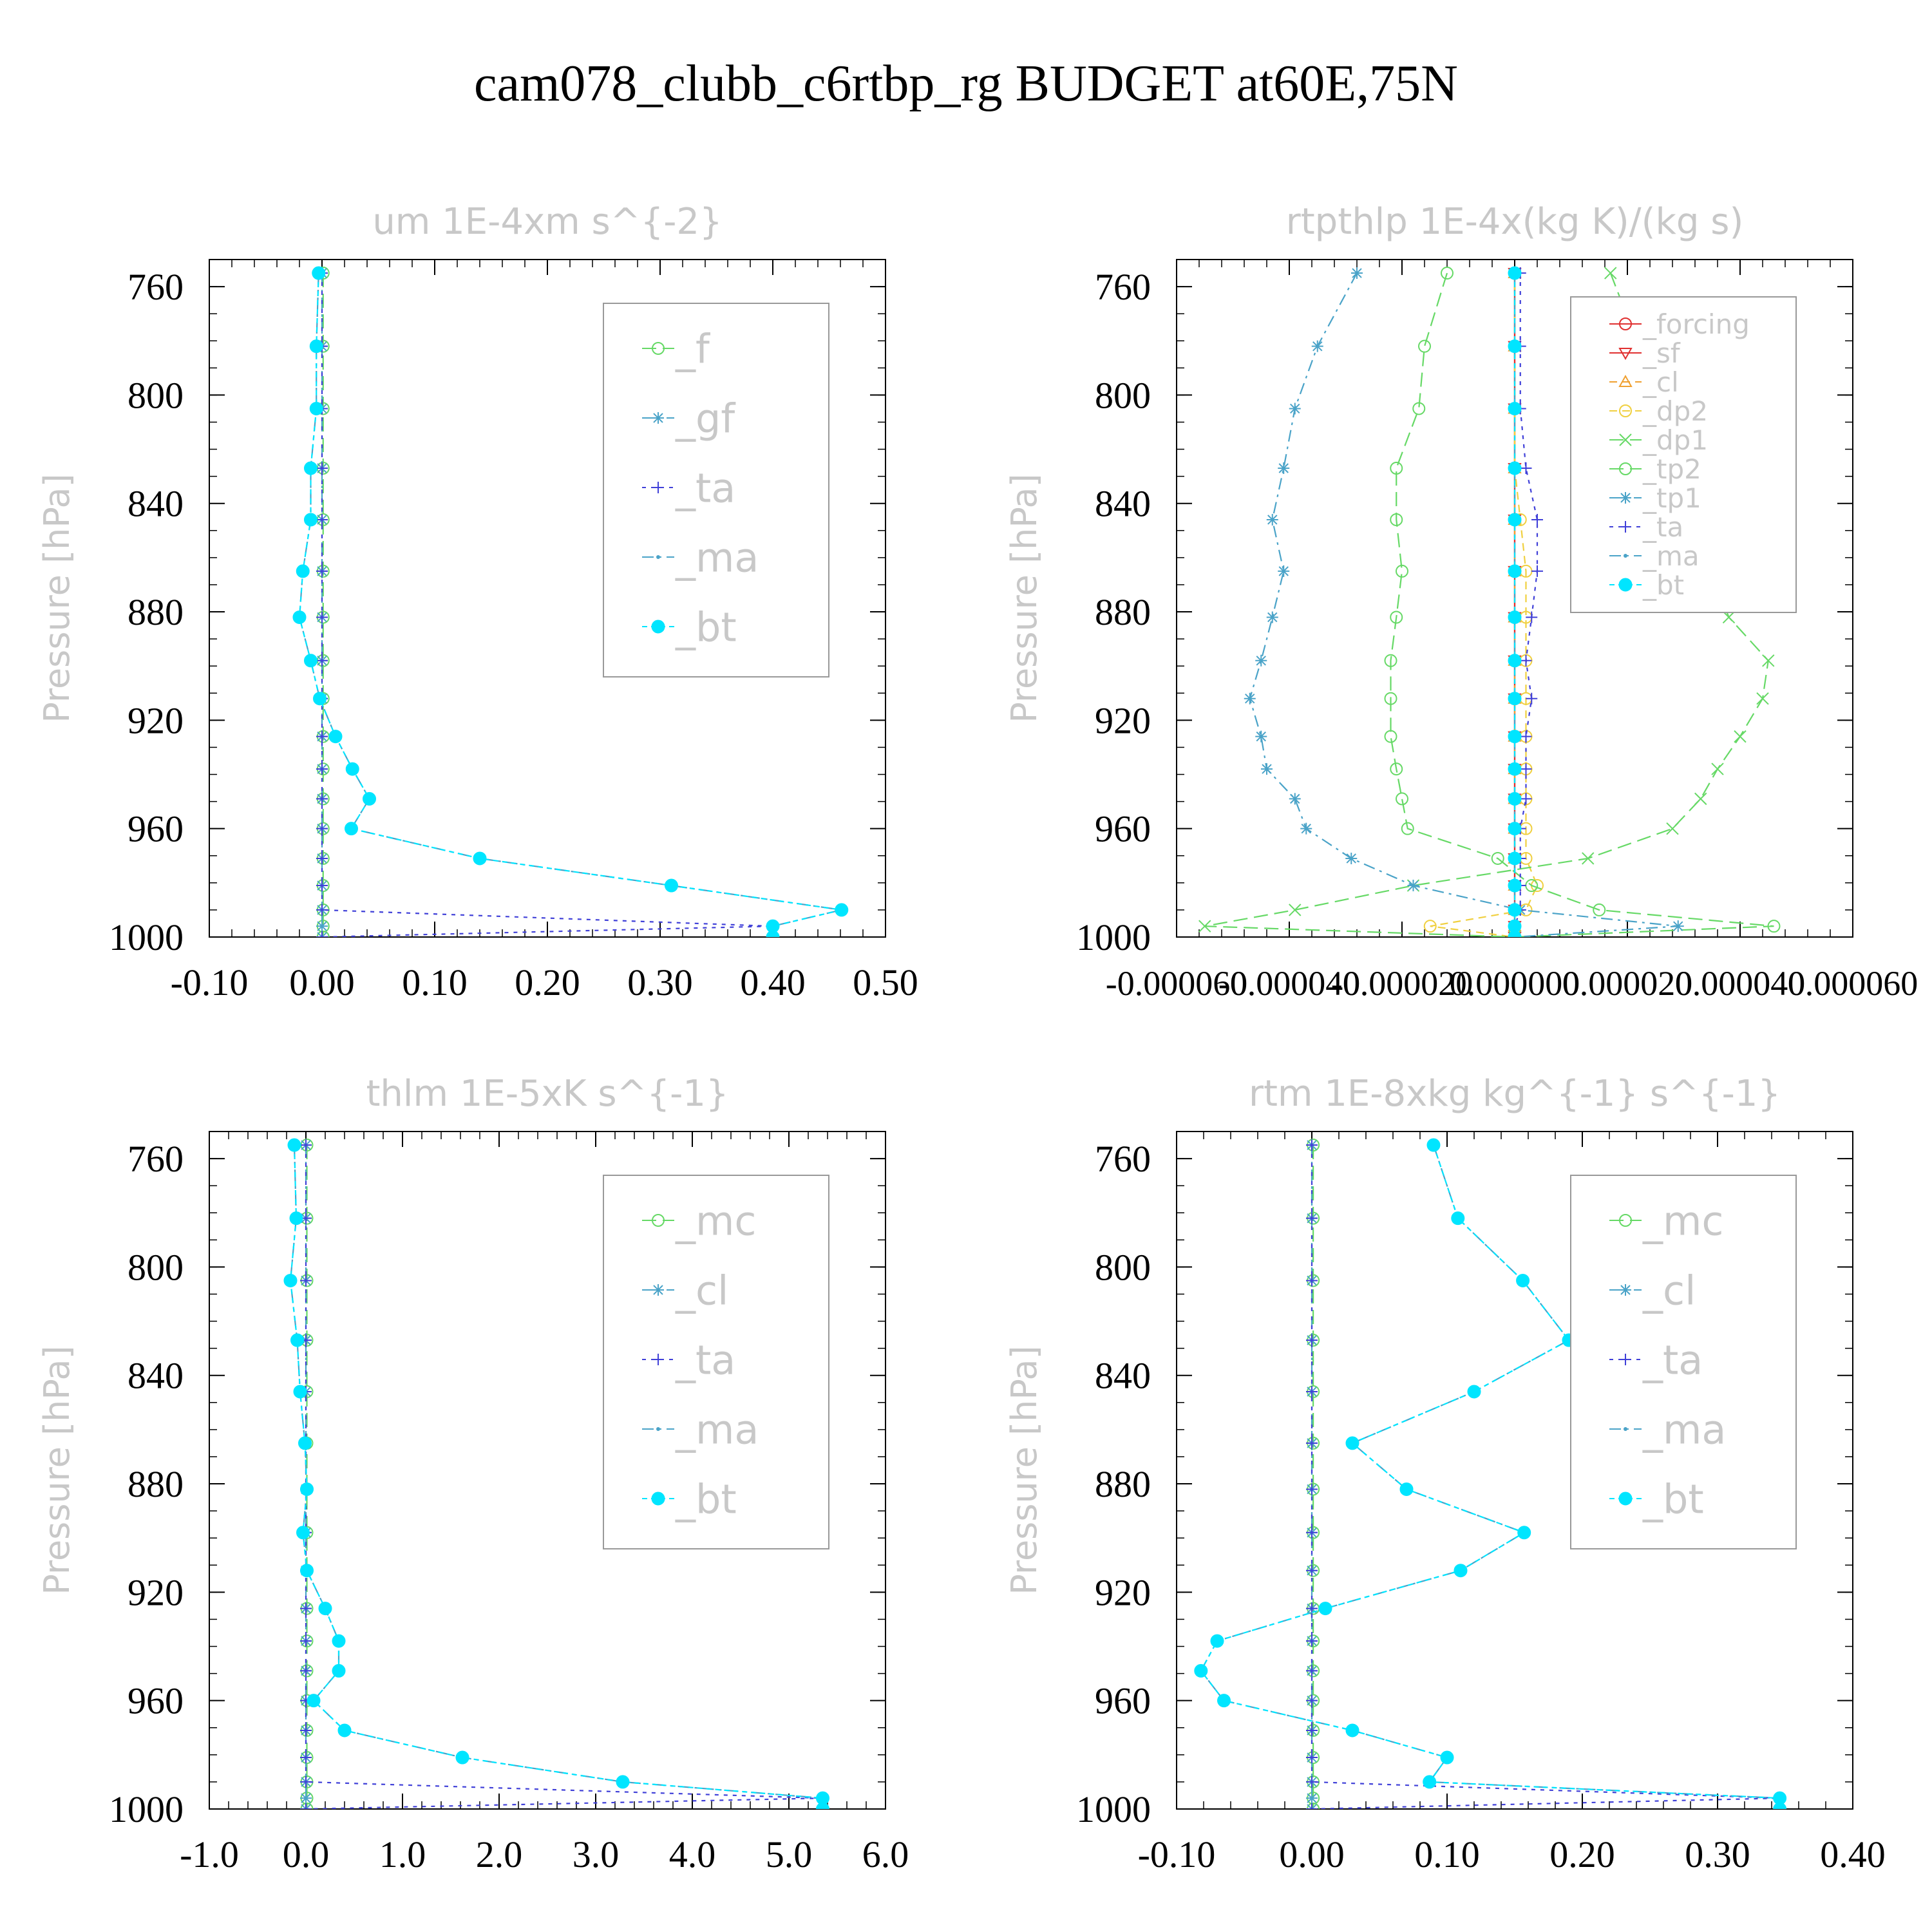  What do you see at coordinates (1515, 1094) in the screenshot?
I see `panel-title: rtm 1E-8xkg kg^{-1} s^{-1}` at bounding box center [1515, 1094].